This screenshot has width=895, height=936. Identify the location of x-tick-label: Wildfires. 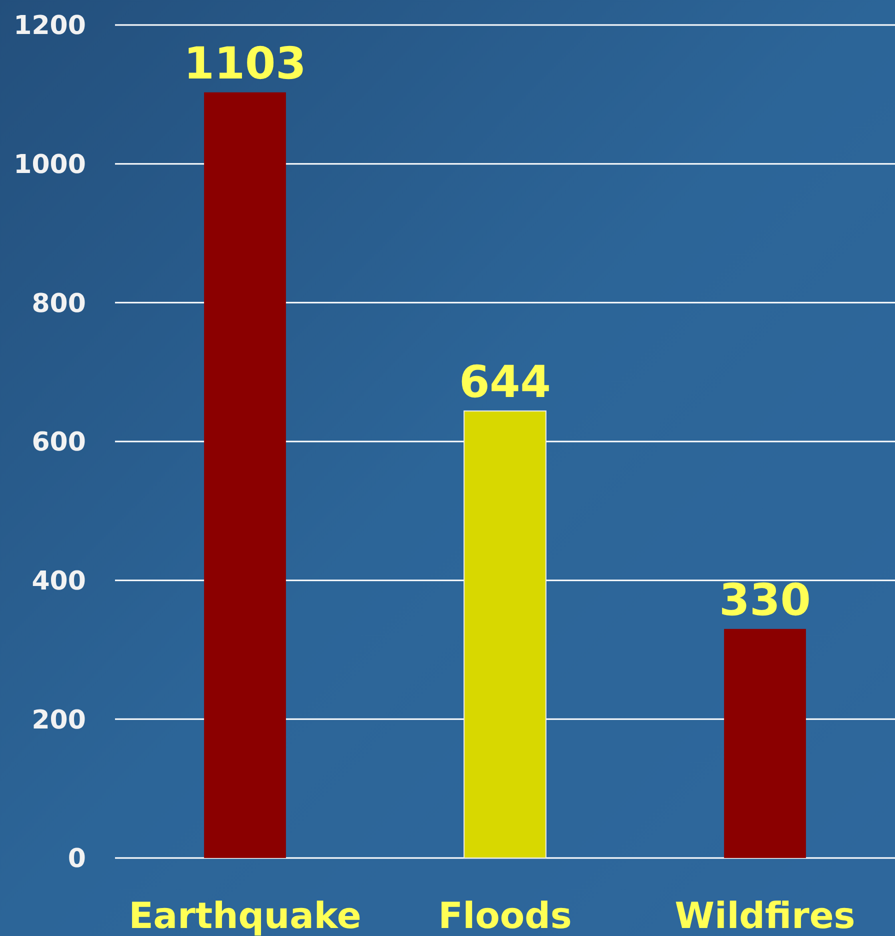
(765, 916).